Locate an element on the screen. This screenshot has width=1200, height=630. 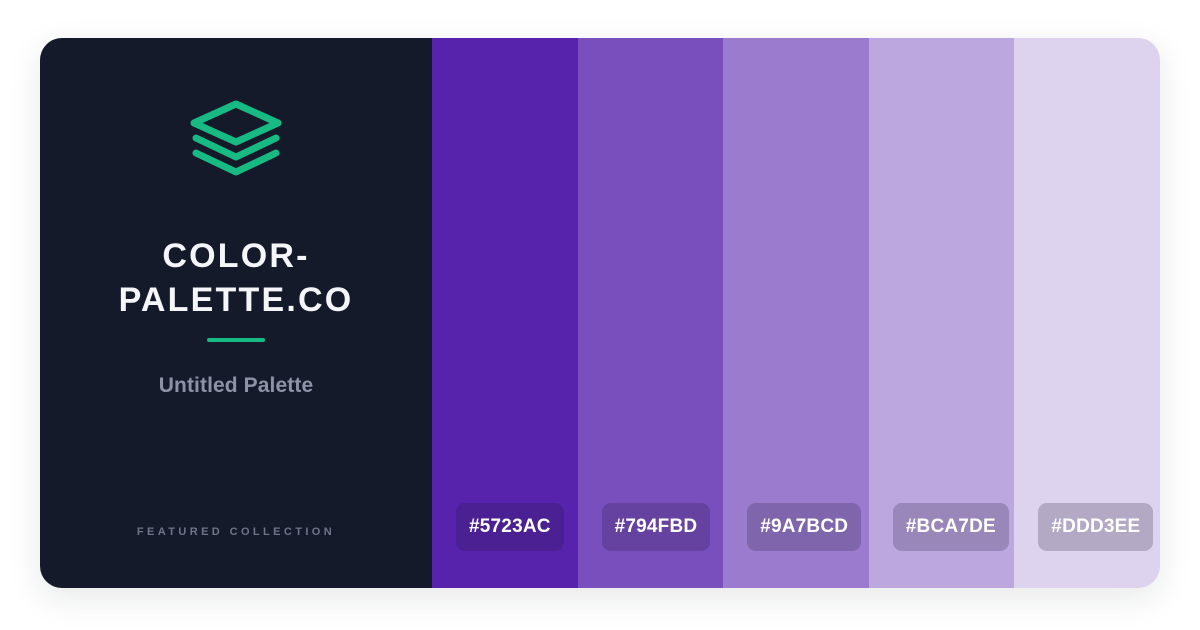
color-swatch: #794FBD is located at coordinates (650, 313).